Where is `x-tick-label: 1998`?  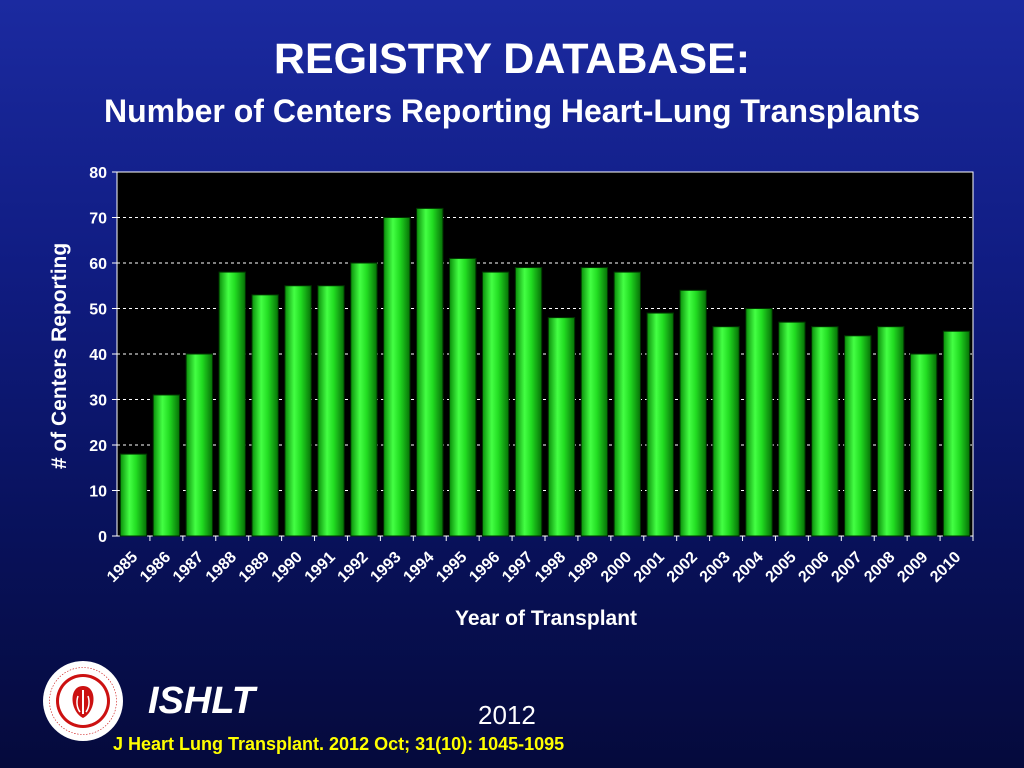 x-tick-label: 1998 is located at coordinates (550, 567).